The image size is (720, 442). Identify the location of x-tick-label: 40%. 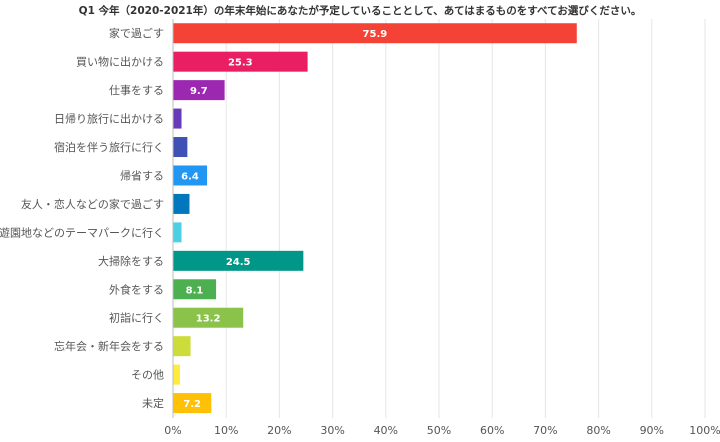
(386, 430).